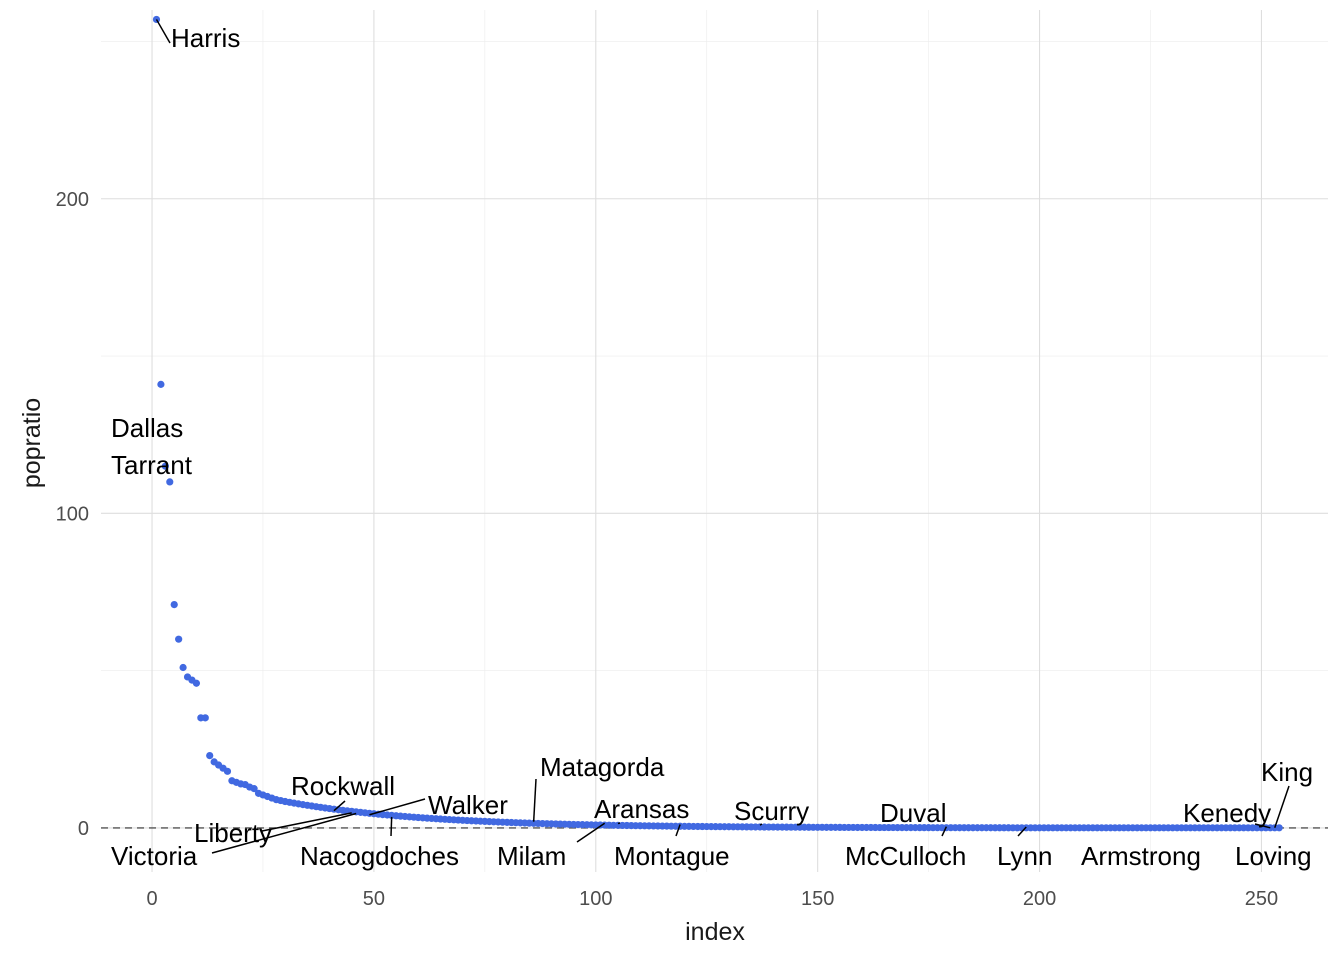 This screenshot has height=960, width=1344. Describe the element at coordinates (147, 428) in the screenshot. I see `point-label-dallas: Dallas` at that location.